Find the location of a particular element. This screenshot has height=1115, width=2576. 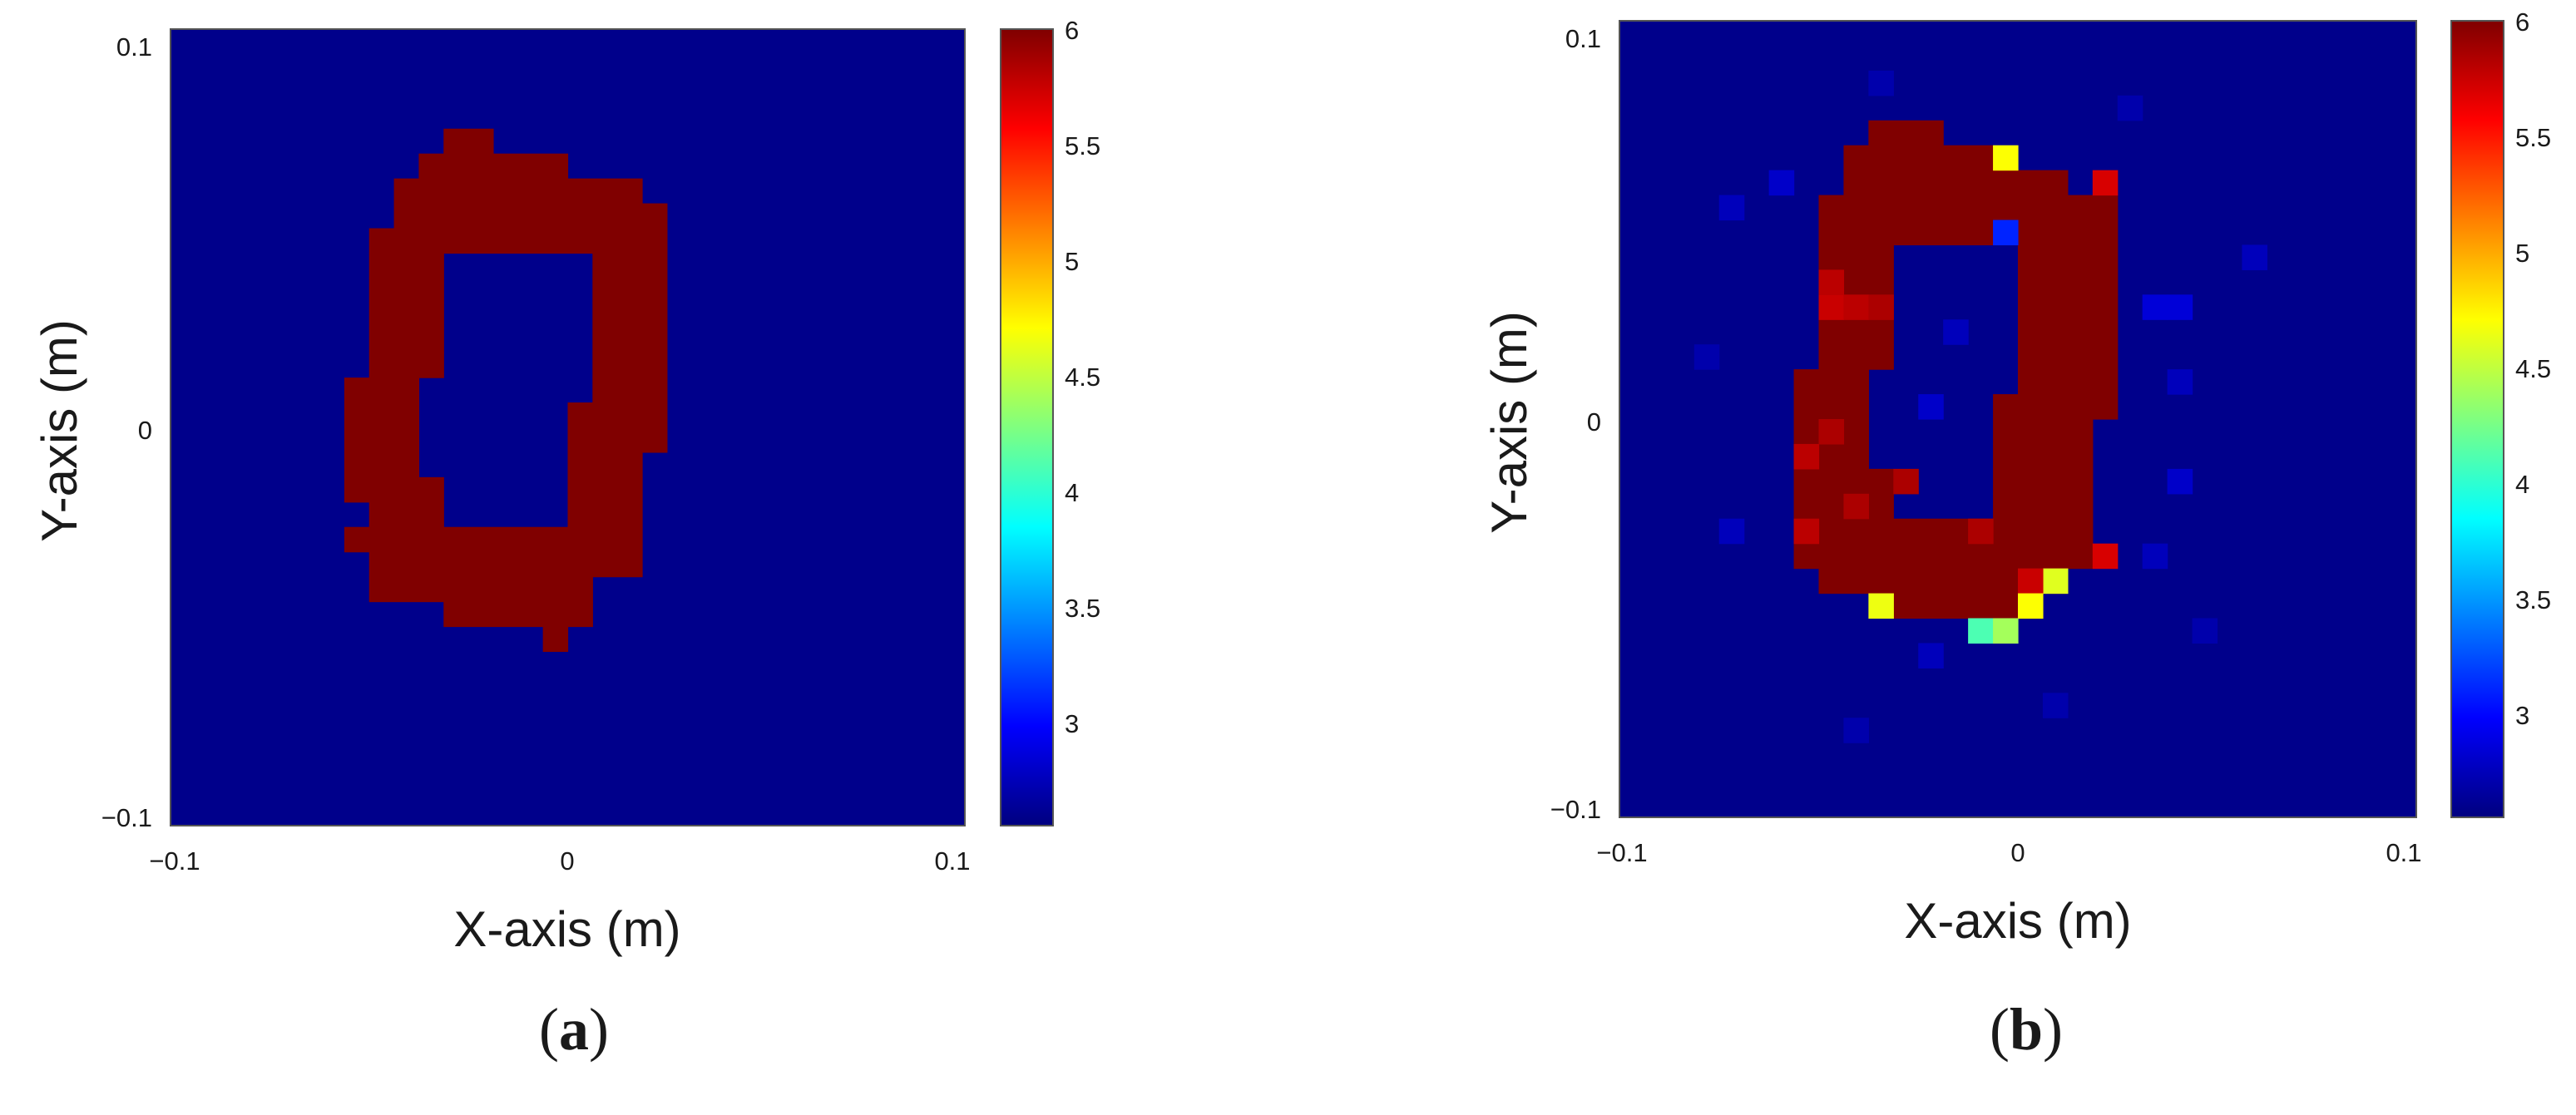

colorbar-tick-label: 4 is located at coordinates (2522, 484).